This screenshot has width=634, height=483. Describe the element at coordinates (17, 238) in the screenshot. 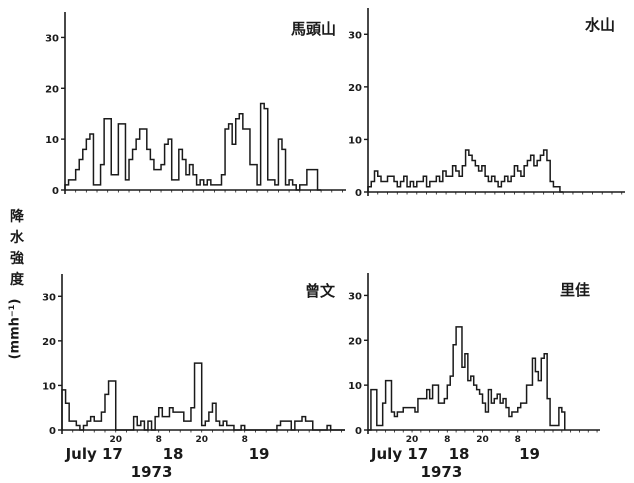

I see `y-axis-title-char: 水` at that location.